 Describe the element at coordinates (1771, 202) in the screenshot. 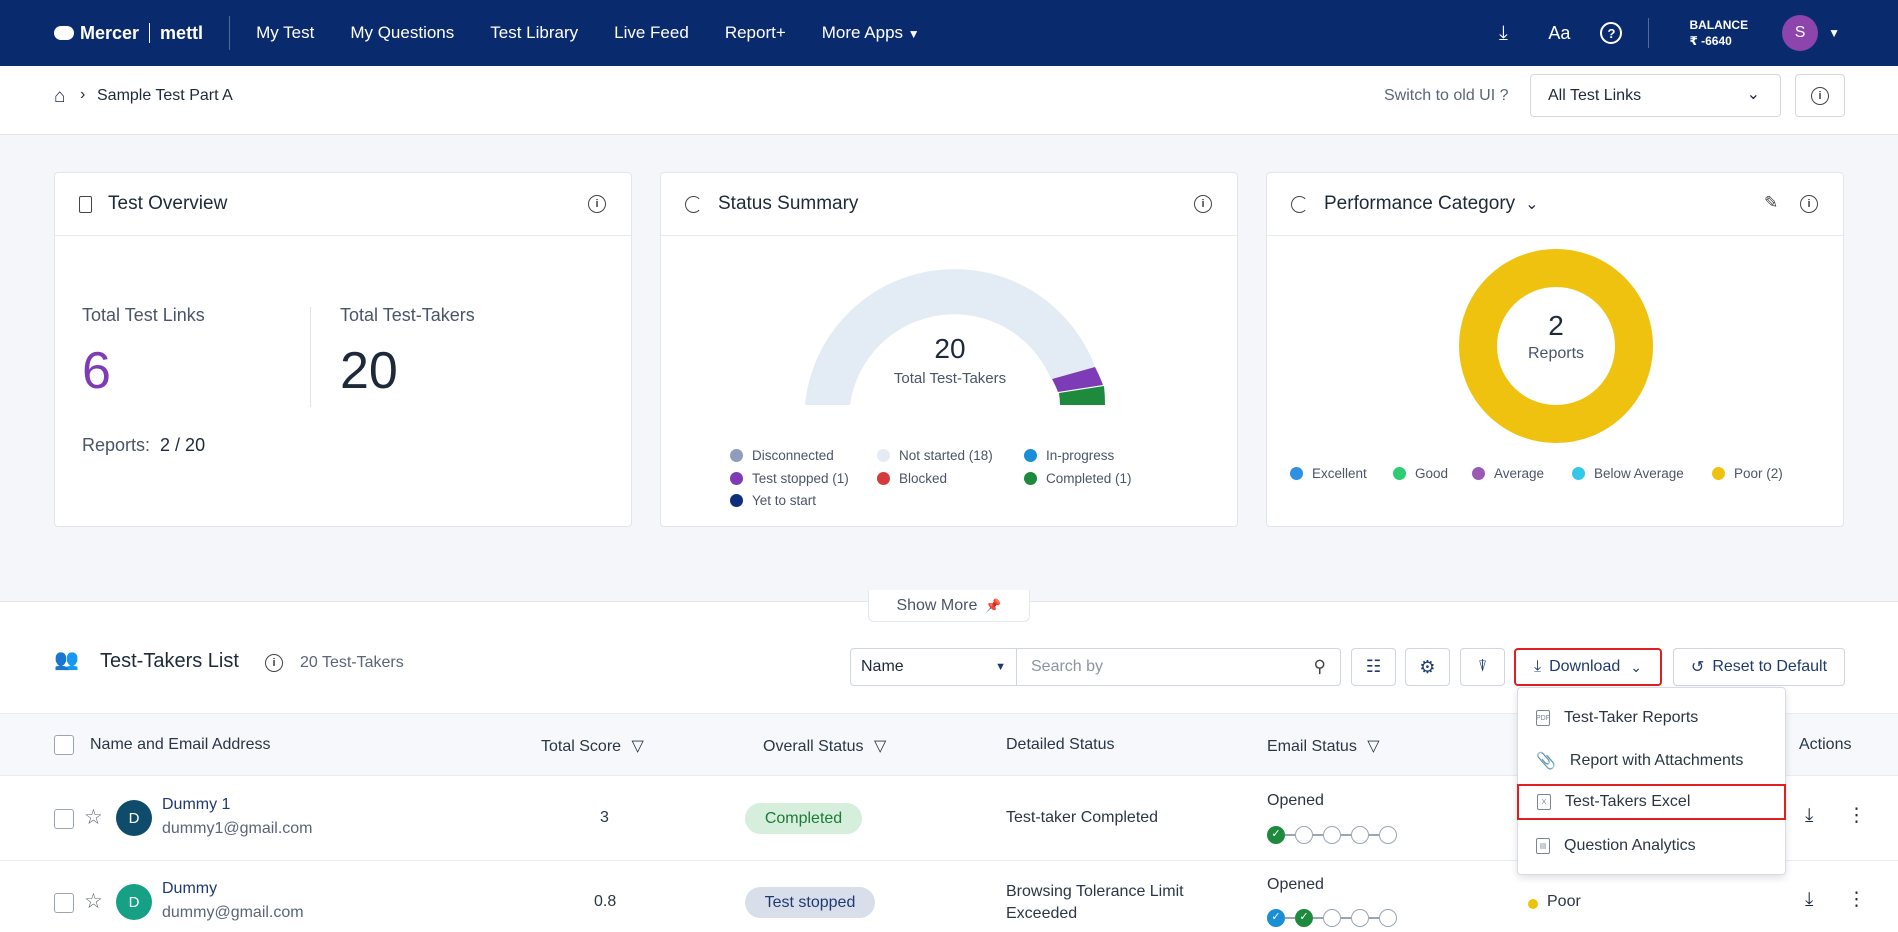

I see `edit-icon: ✎` at that location.